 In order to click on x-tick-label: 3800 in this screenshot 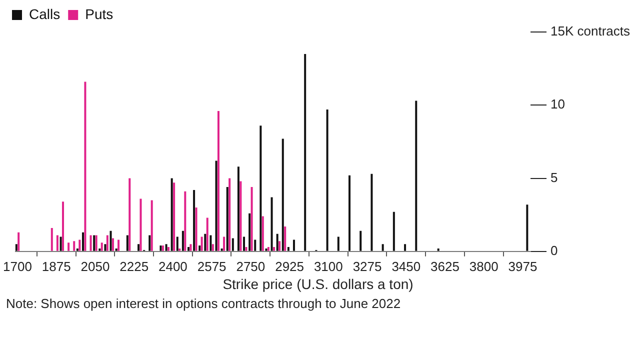, I will do `click(483, 266)`.